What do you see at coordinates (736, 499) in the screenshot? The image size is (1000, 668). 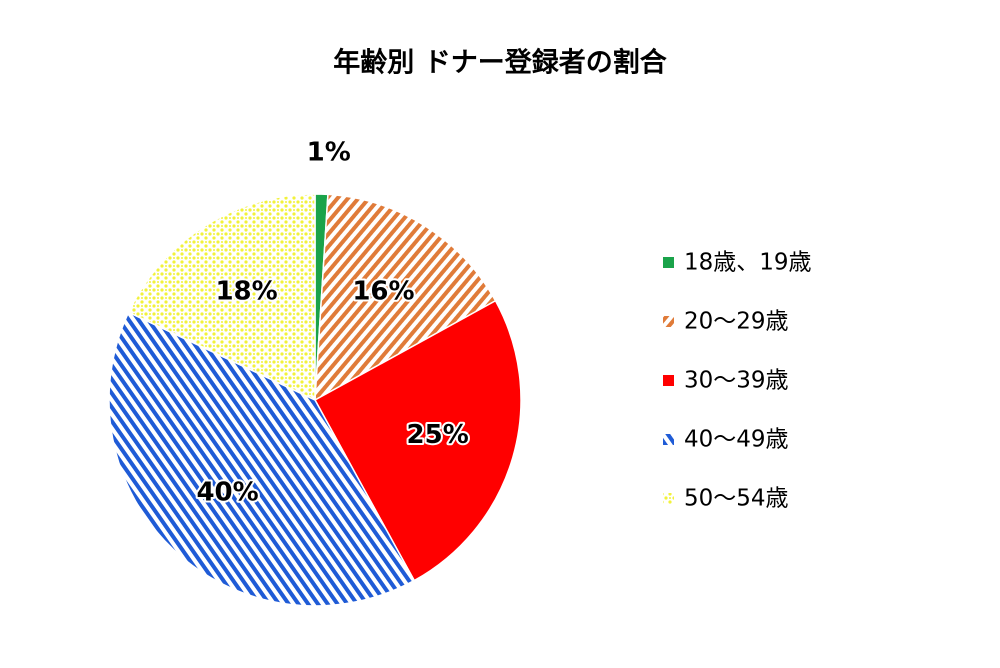 I see `legend-label: 50～54歳` at bounding box center [736, 499].